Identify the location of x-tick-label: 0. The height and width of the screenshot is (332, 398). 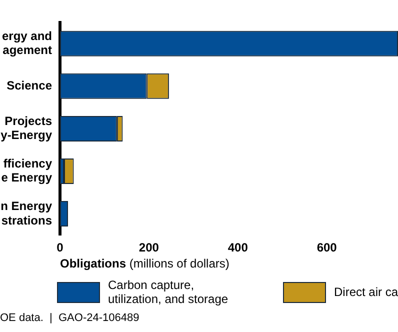
(60, 247).